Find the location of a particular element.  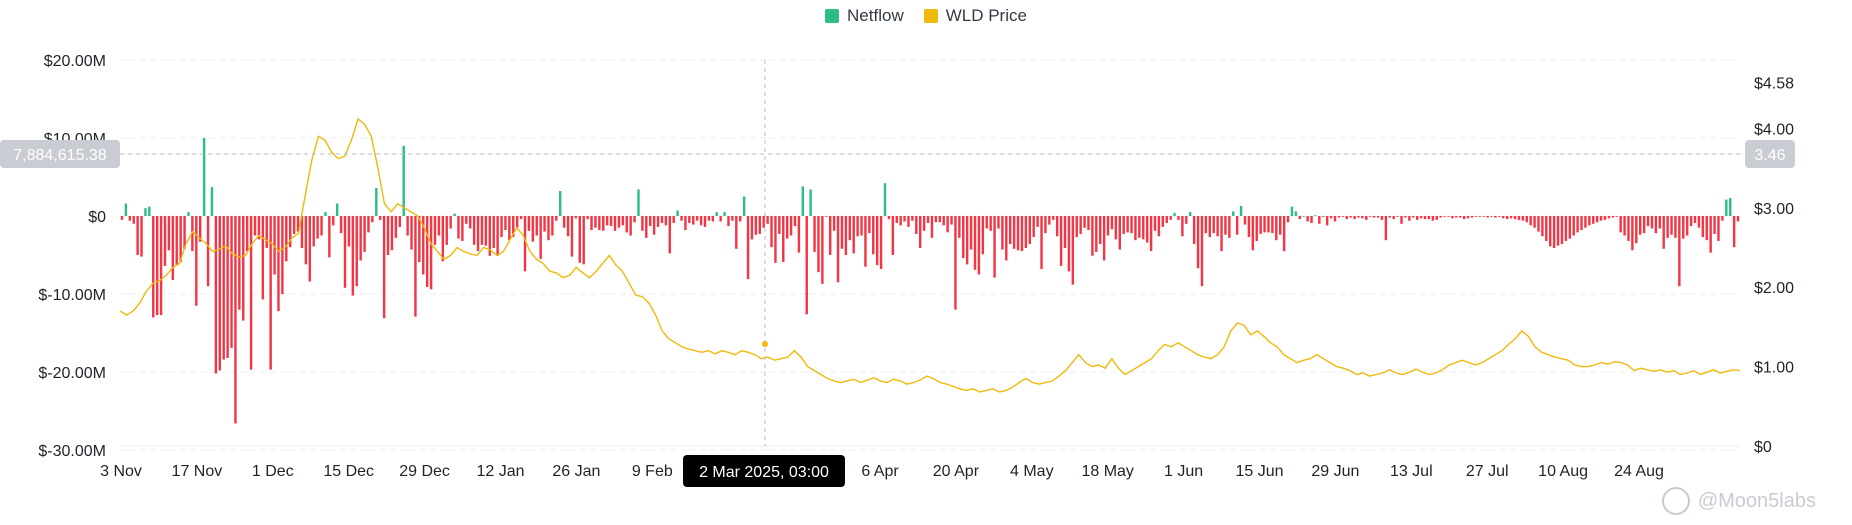

crosshair-price-dot is located at coordinates (765, 344).